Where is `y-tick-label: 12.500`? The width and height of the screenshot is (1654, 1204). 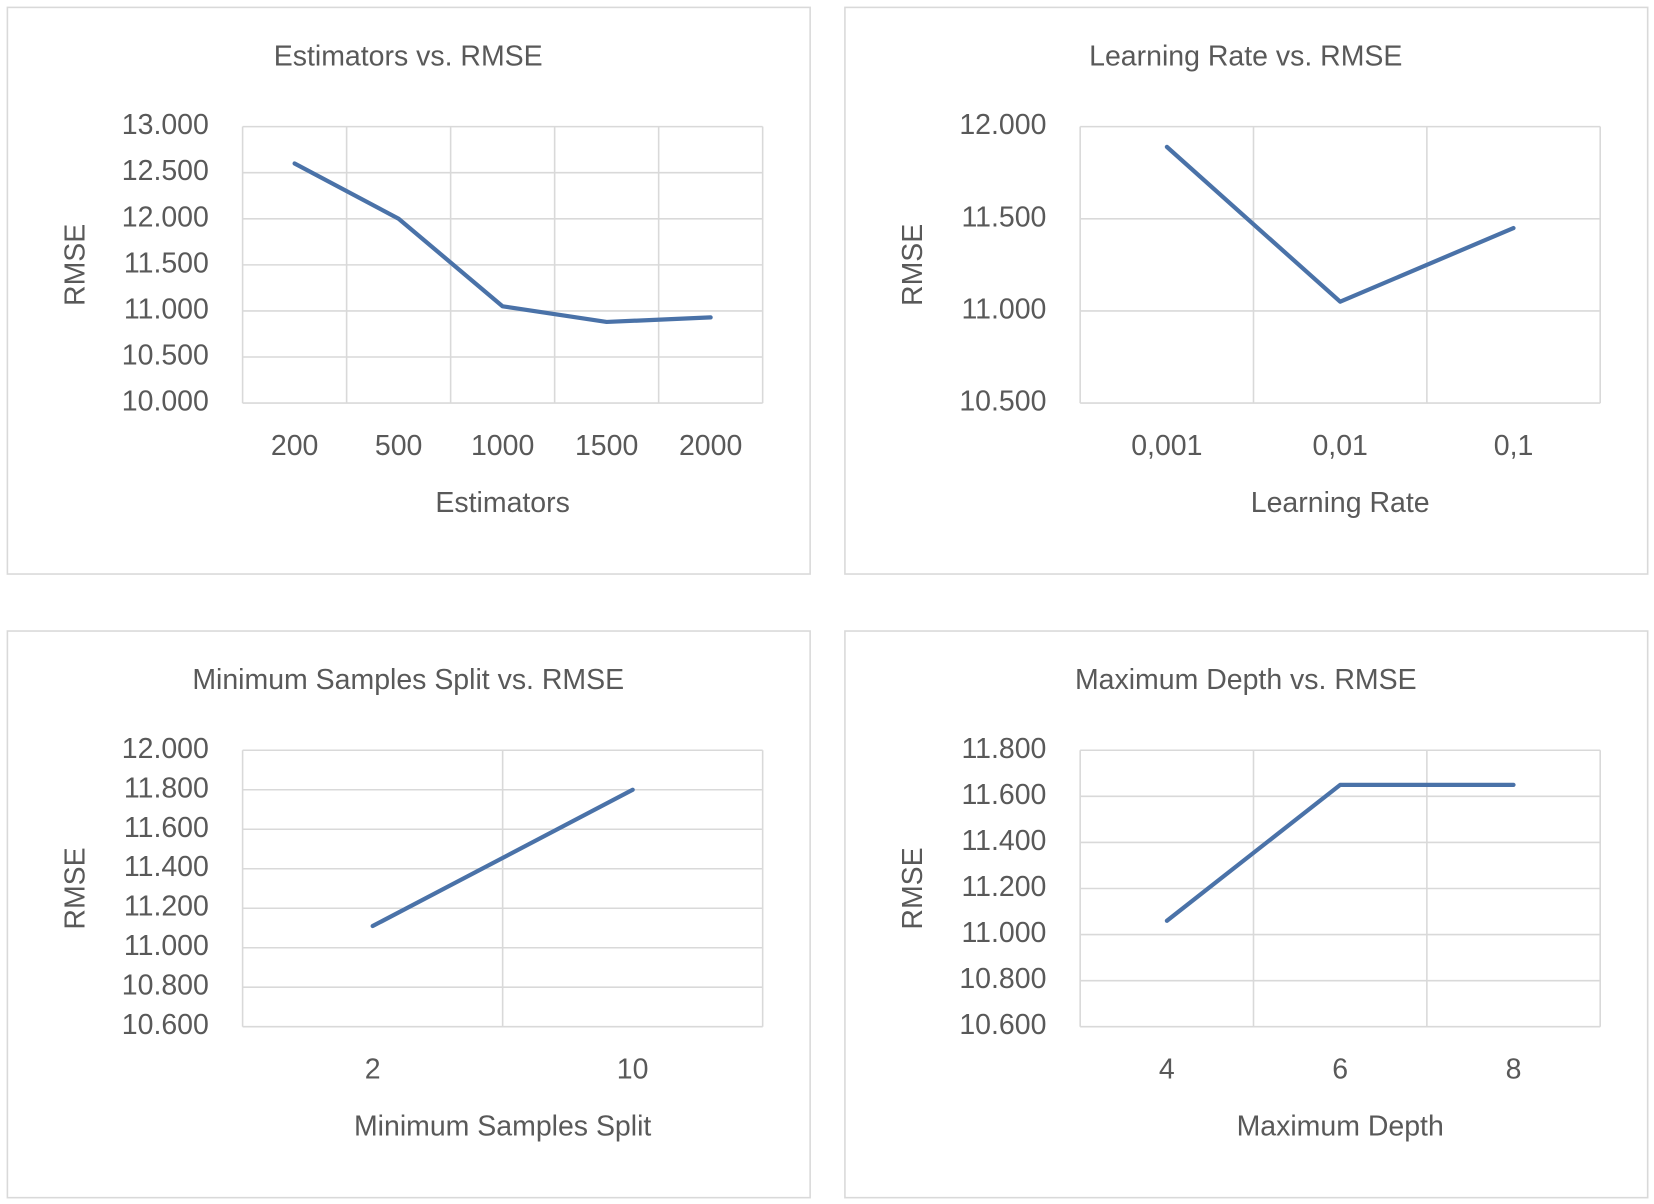
y-tick-label: 12.500 is located at coordinates (165, 171).